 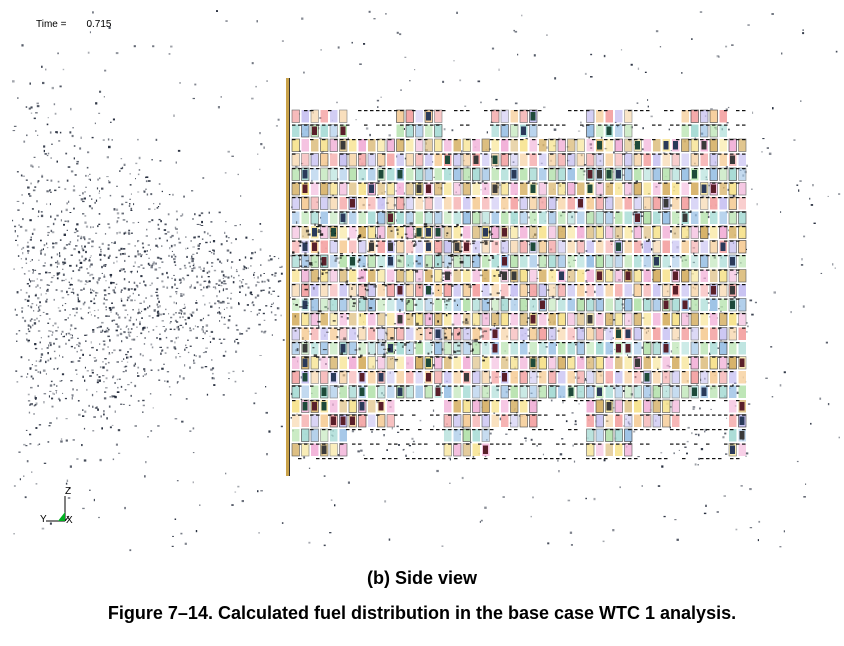 What do you see at coordinates (422, 578) in the screenshot?
I see `subfigure-caption: (b) Side view` at bounding box center [422, 578].